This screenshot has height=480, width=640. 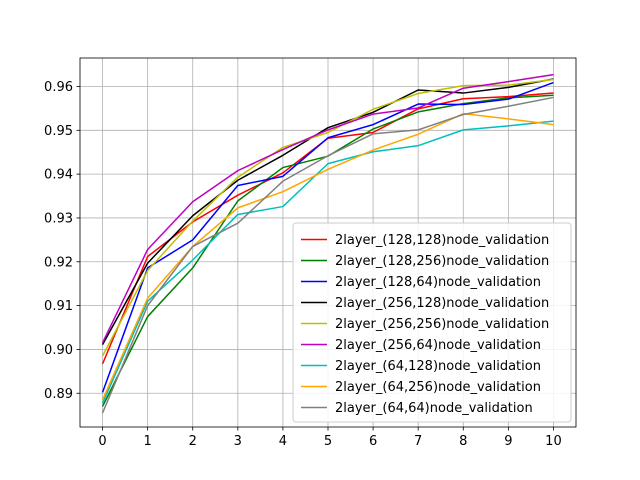 I want to click on x-tick-label: 7, so click(x=418, y=441).